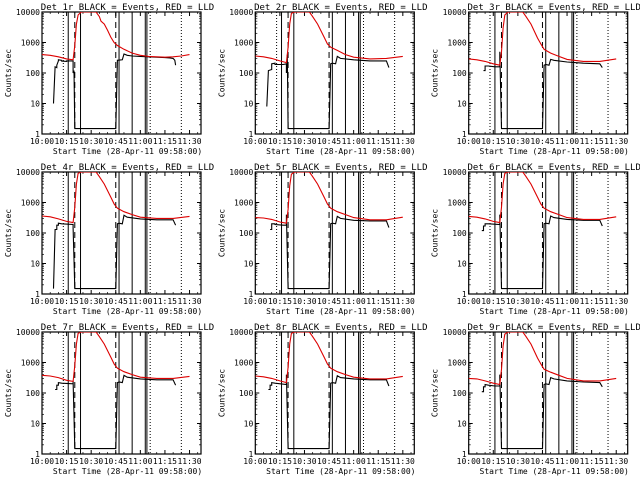 The image size is (640, 480). I want to click on panel-title: Det 8r BLACK = Events, RED = LLD, so click(340, 328).